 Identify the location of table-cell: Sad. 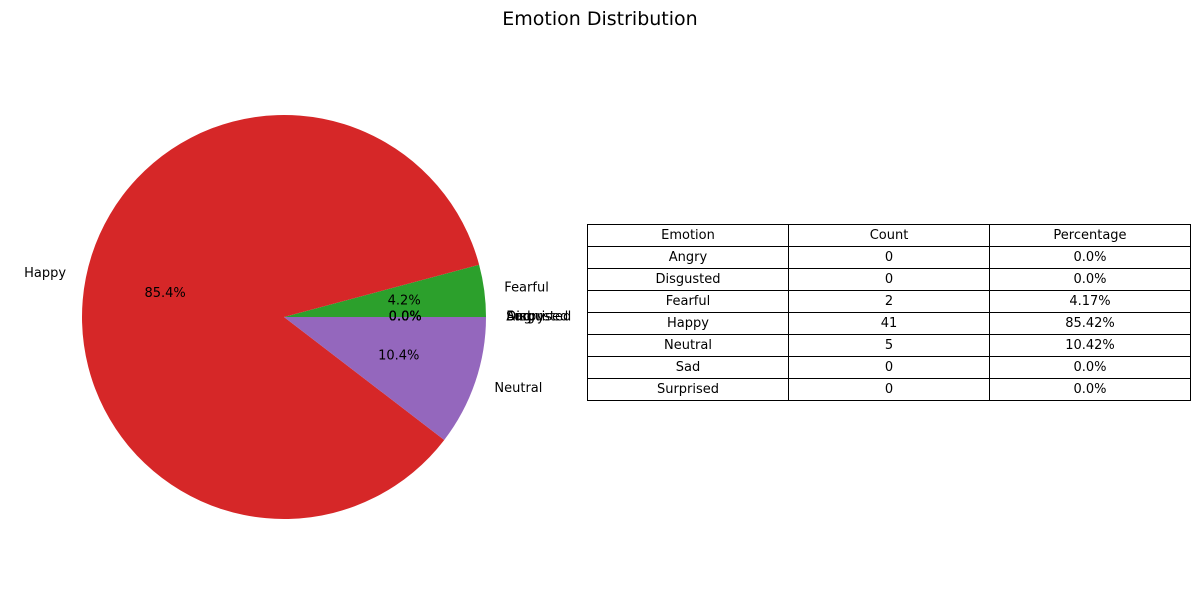
(688, 367).